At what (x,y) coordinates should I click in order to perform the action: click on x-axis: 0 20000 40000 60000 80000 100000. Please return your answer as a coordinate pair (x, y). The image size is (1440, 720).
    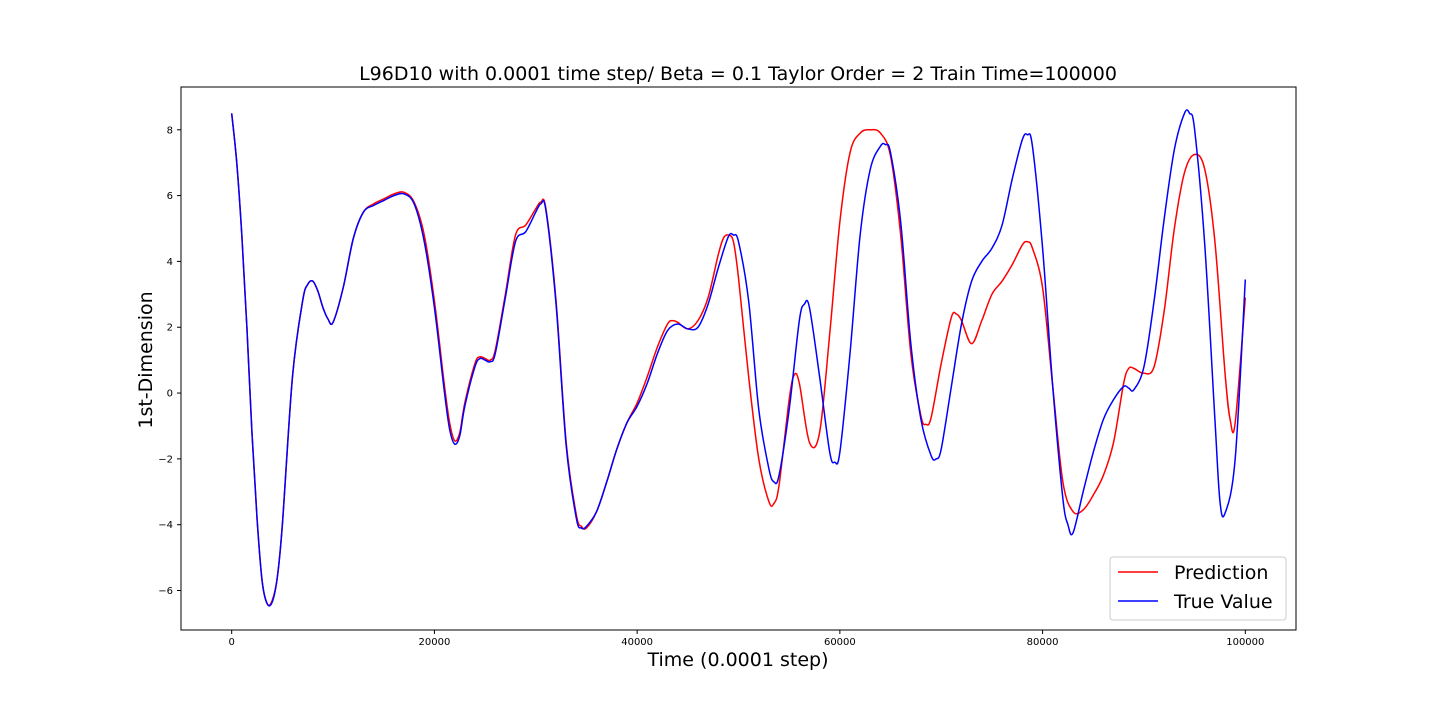
    Looking at the image, I should click on (746, 639).